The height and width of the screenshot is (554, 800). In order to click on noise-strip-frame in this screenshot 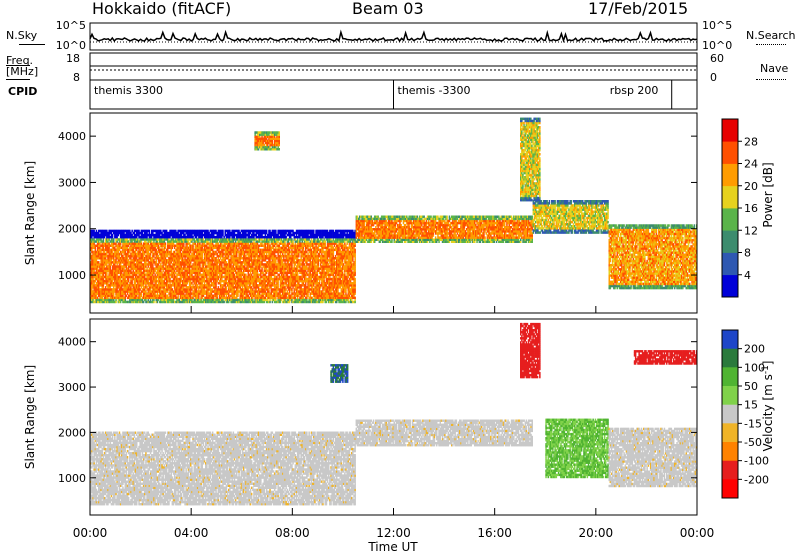, I will do `click(393, 36)`.